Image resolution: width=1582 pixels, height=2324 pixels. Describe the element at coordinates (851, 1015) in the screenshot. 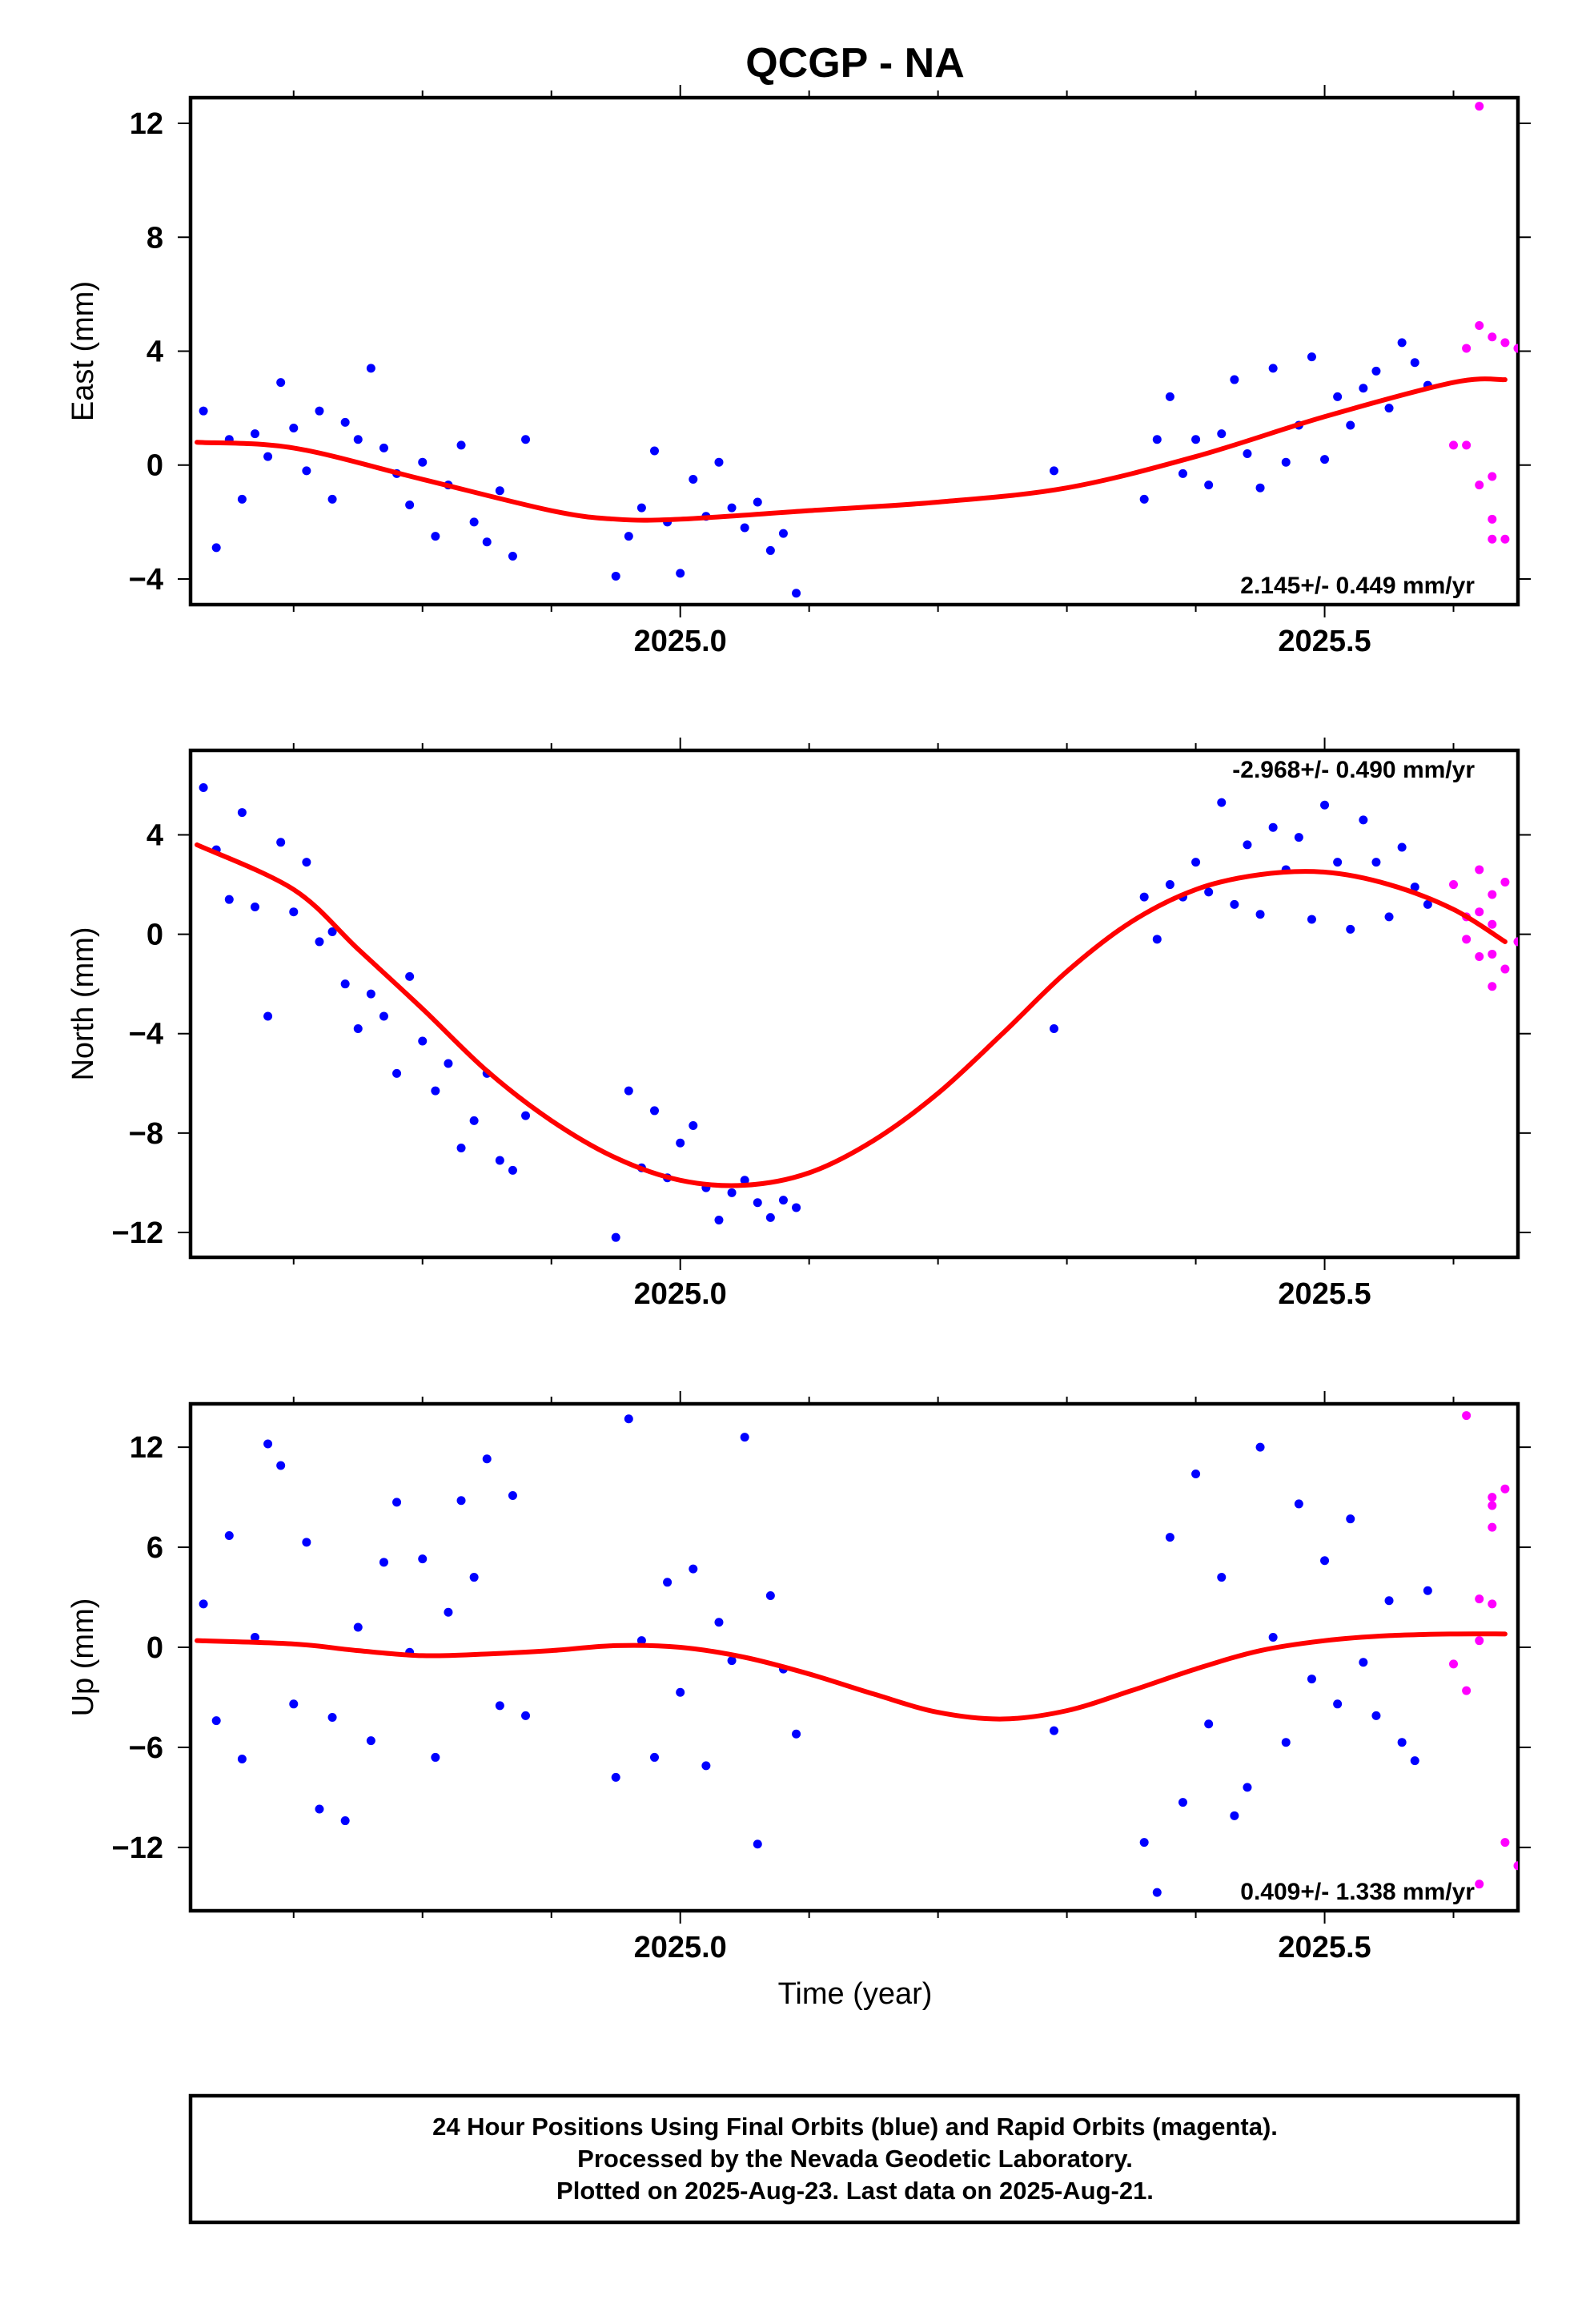

I see `north-fit-line` at that location.